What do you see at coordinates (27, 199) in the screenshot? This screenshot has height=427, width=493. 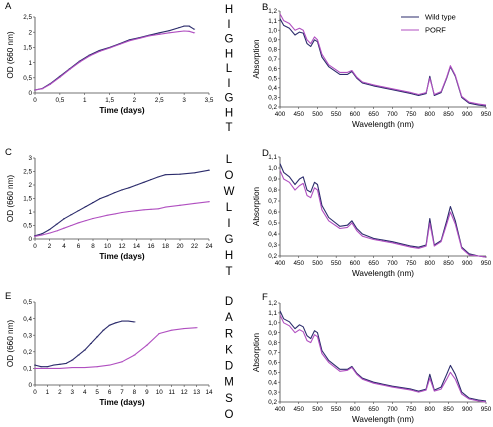 I see `y-tick-label: 1,5` at bounding box center [27, 199].